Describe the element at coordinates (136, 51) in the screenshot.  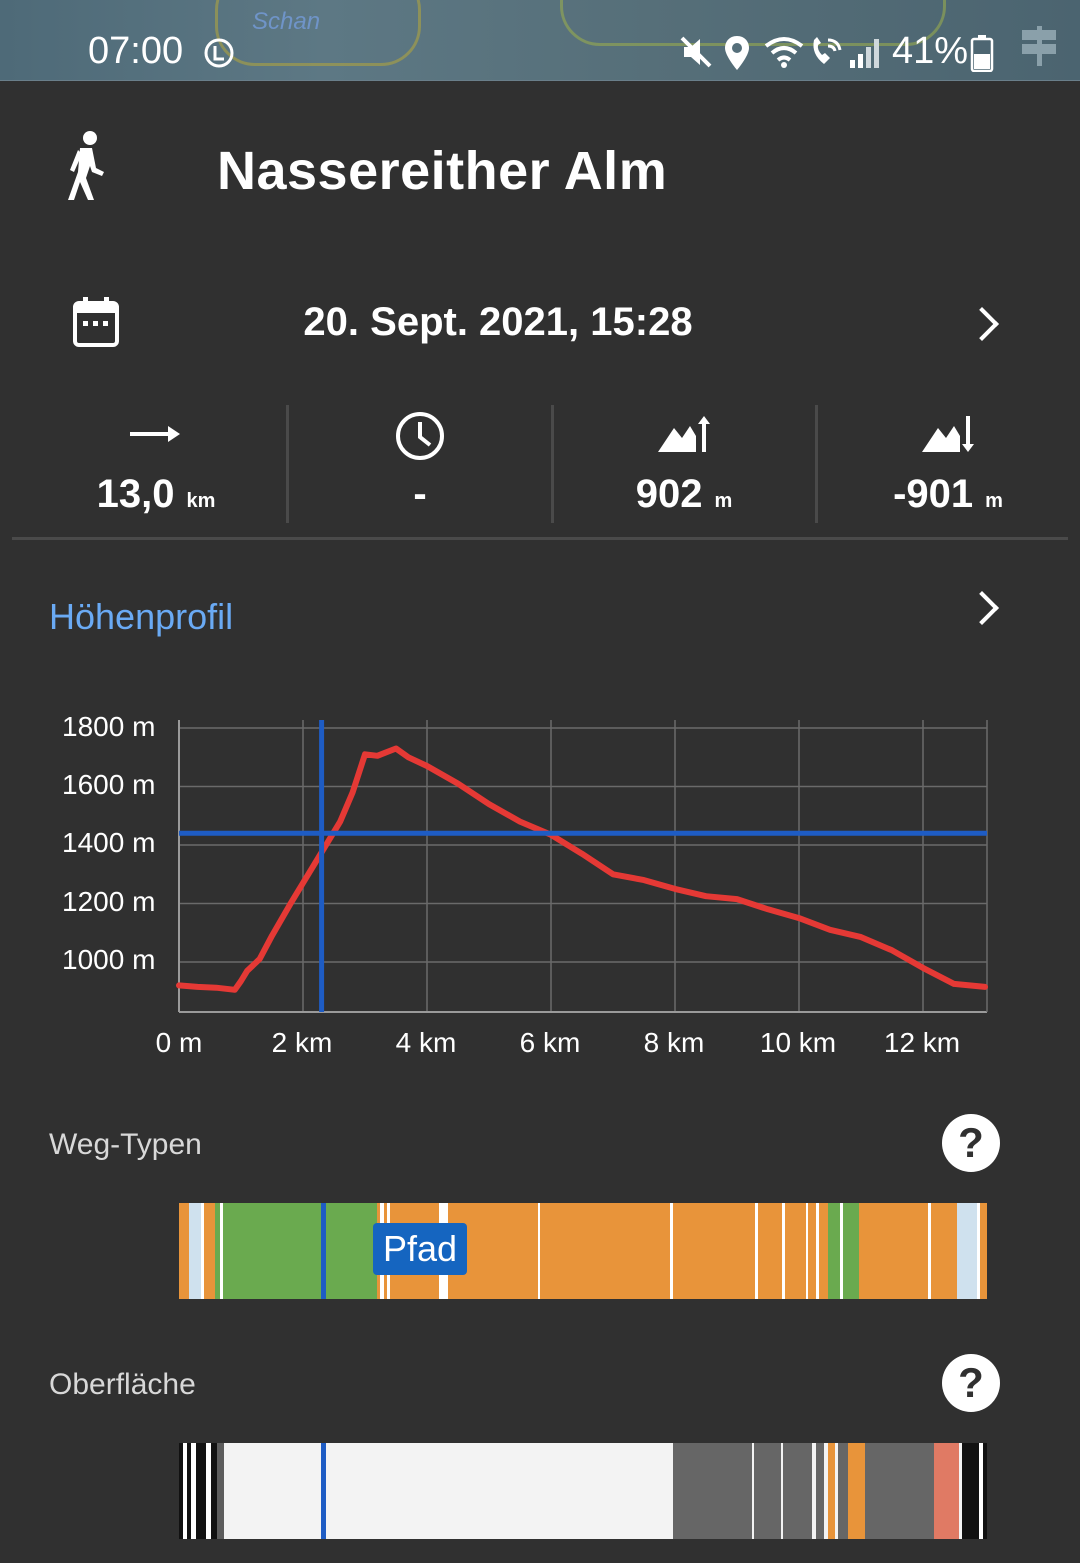
I see `clock-time: 07:00` at that location.